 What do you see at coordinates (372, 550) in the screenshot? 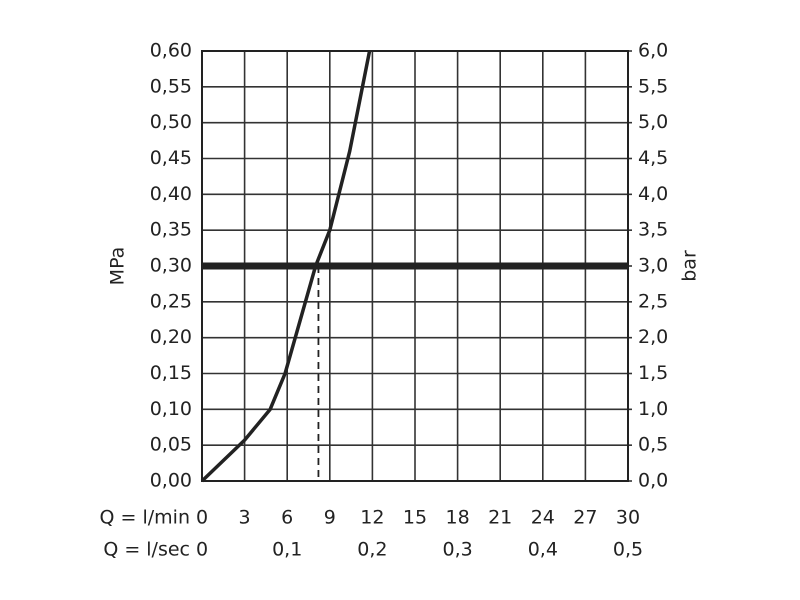
I see `x2-tick-label: 0,2` at bounding box center [372, 550].